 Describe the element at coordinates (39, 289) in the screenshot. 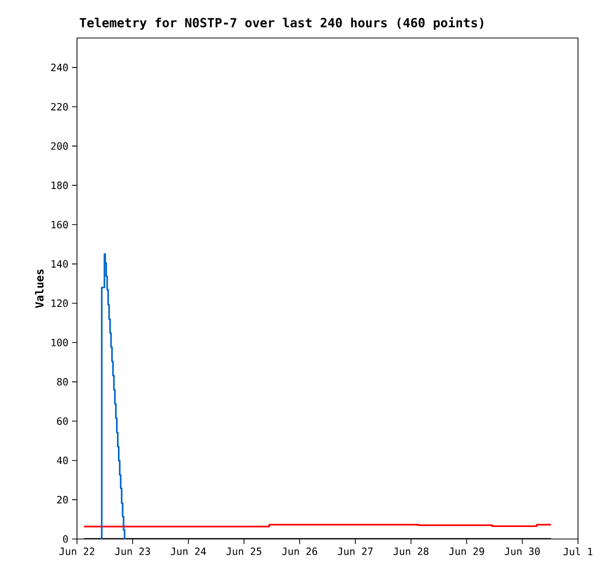

I see `y-axis-title: Values` at that location.